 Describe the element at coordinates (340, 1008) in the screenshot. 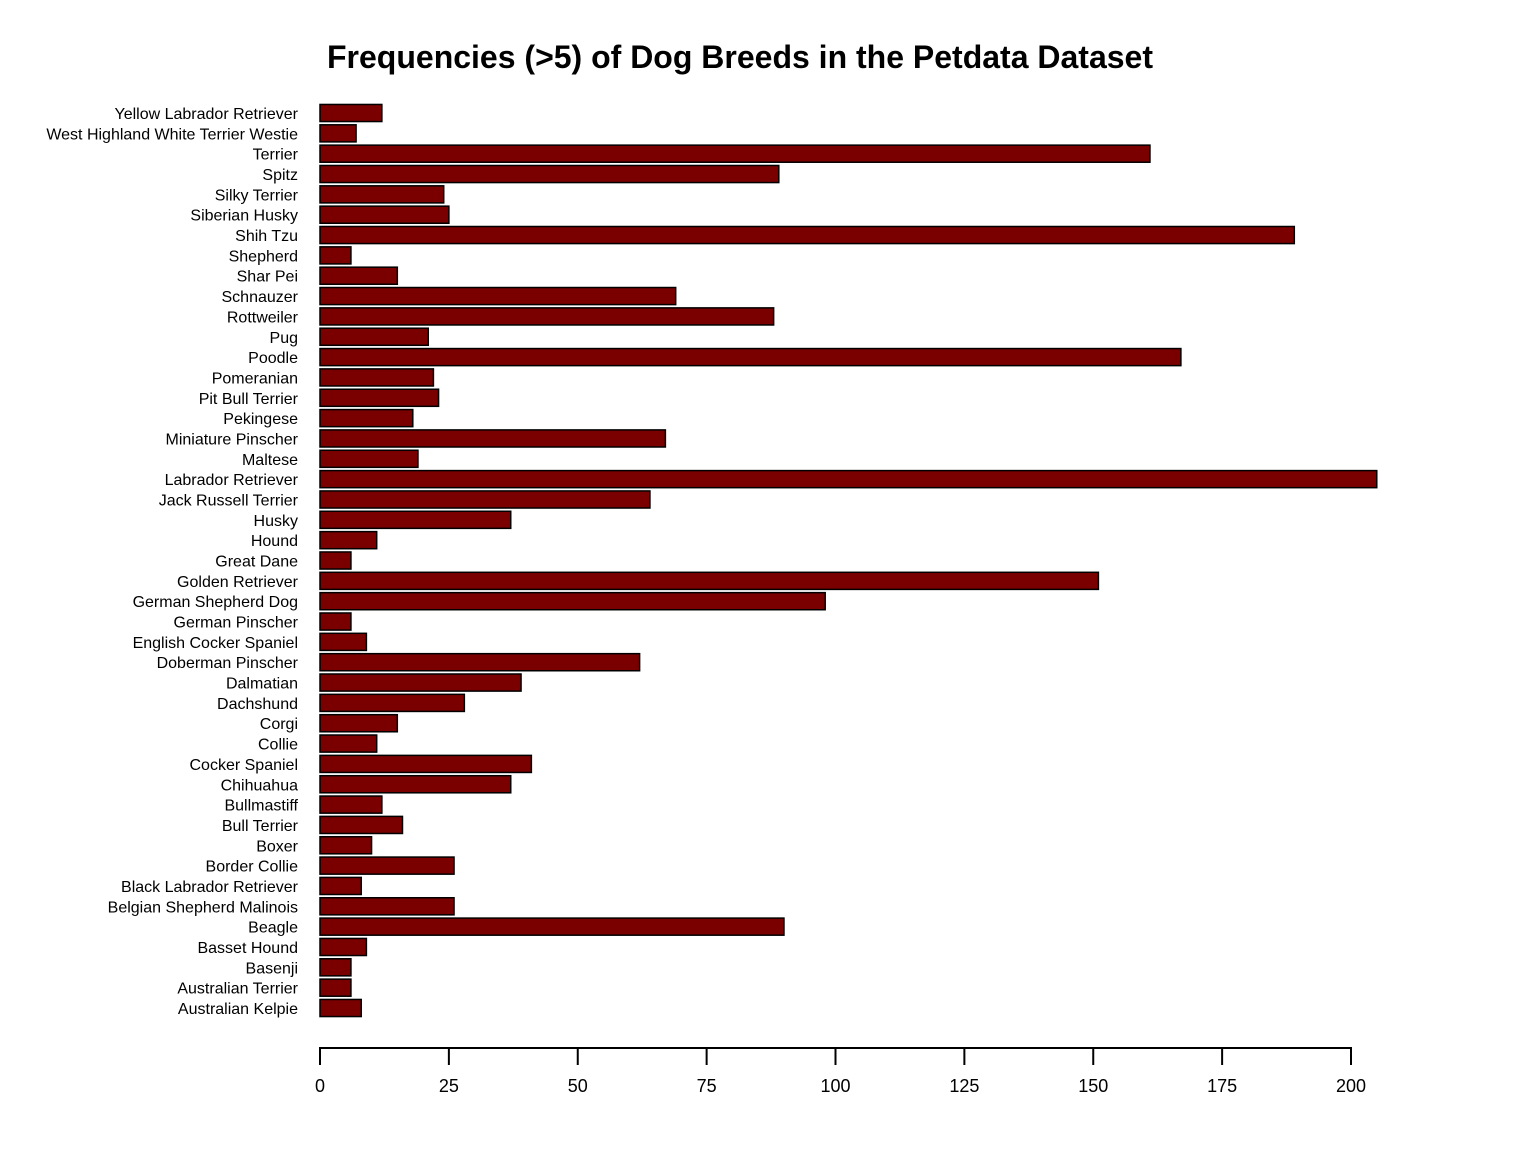

I see `bar-australian-kelpie` at that location.